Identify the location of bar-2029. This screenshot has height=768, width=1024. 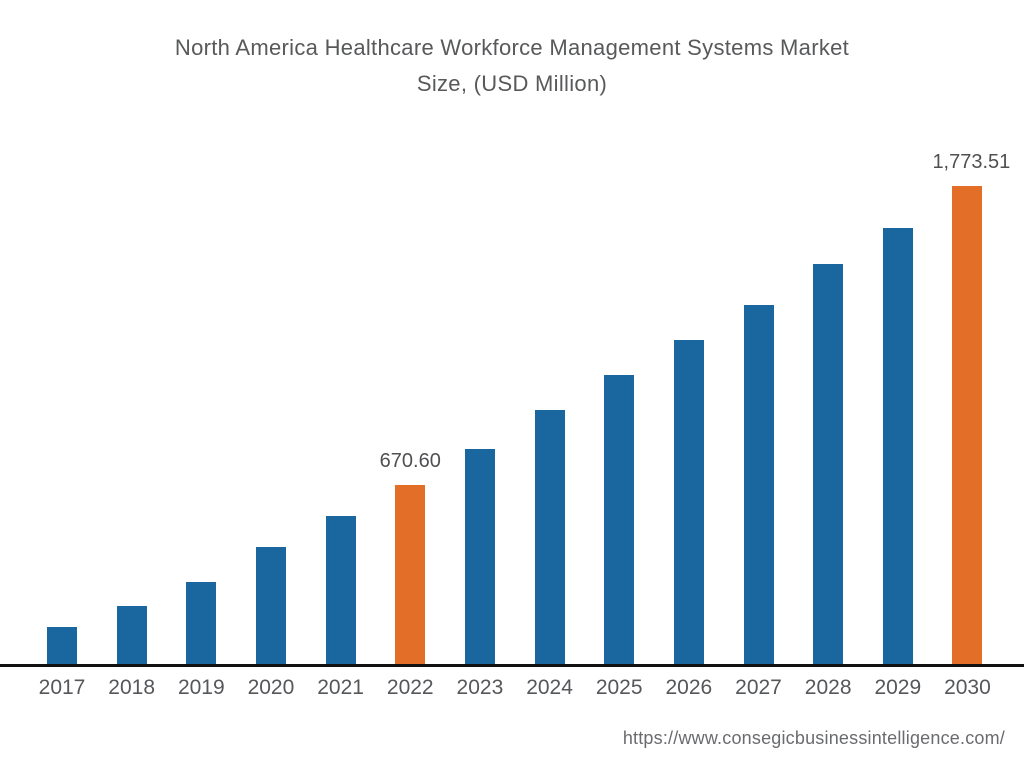
(897, 447).